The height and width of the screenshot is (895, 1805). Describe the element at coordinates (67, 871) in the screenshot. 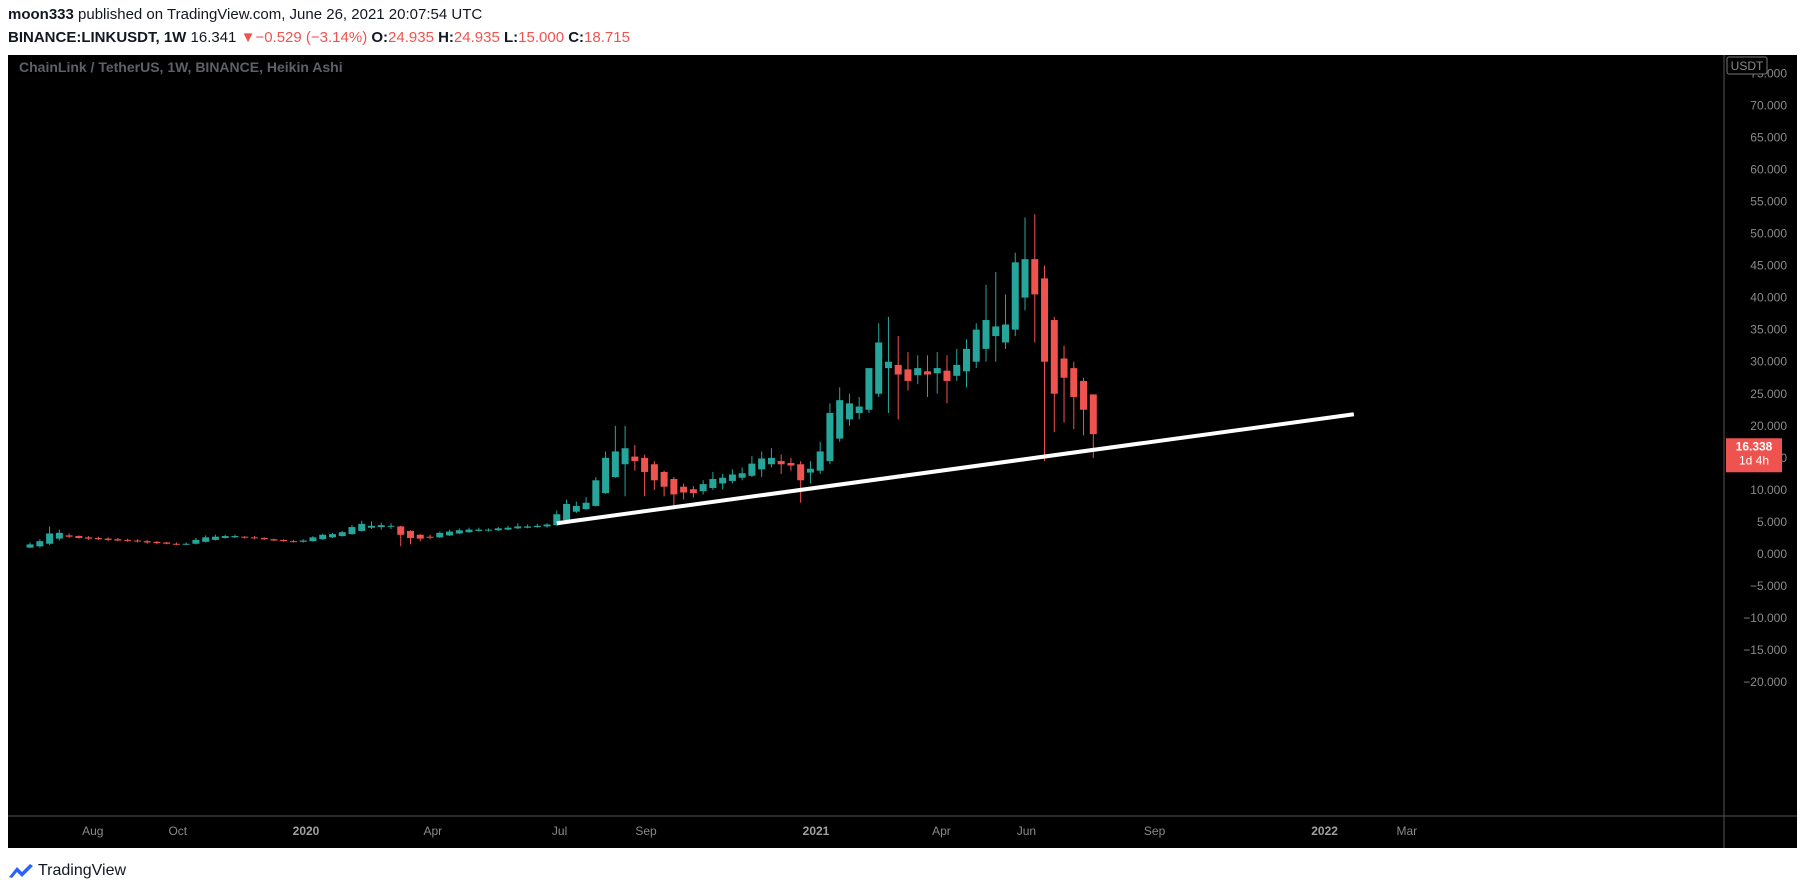

I see `tradingview-footer: TradingView` at that location.